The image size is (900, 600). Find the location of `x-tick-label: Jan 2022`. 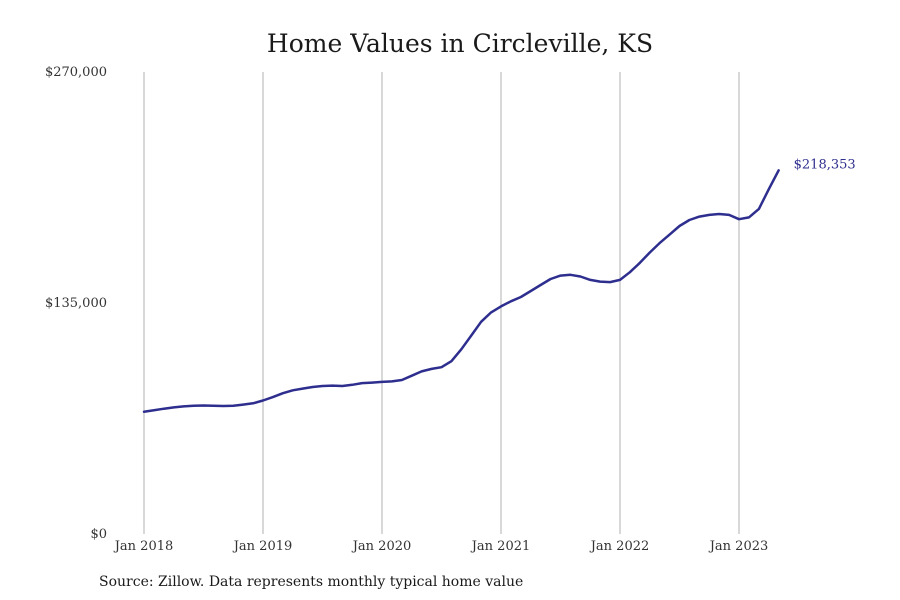

x-tick-label: Jan 2022 is located at coordinates (619, 546).